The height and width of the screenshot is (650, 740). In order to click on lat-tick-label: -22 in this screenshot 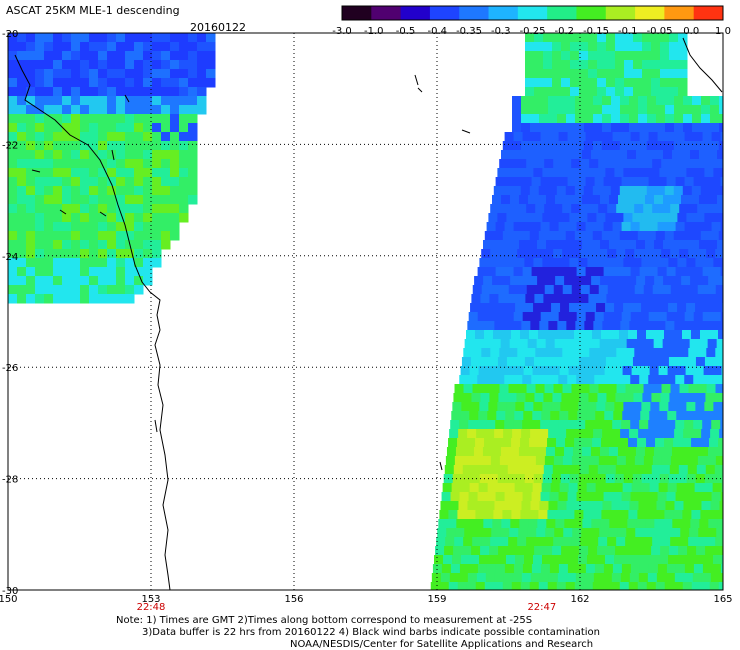, I will do `click(10, 145)`.